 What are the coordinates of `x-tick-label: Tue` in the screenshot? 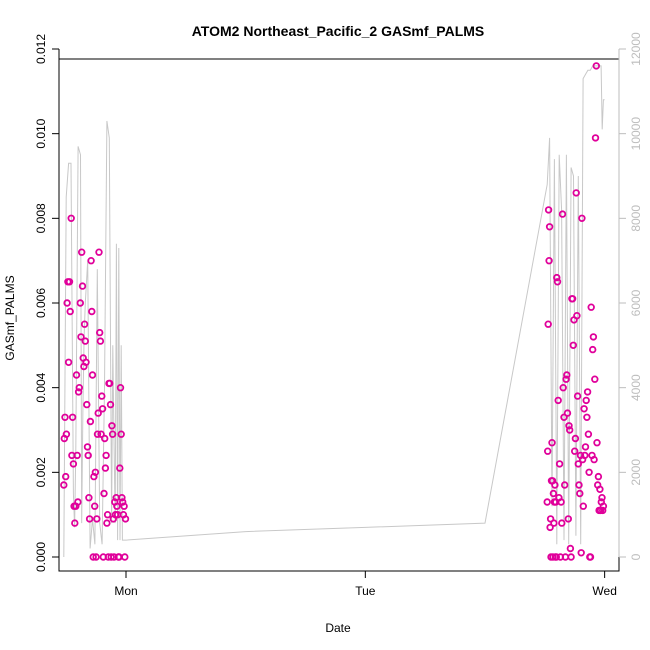 It's located at (365, 591).